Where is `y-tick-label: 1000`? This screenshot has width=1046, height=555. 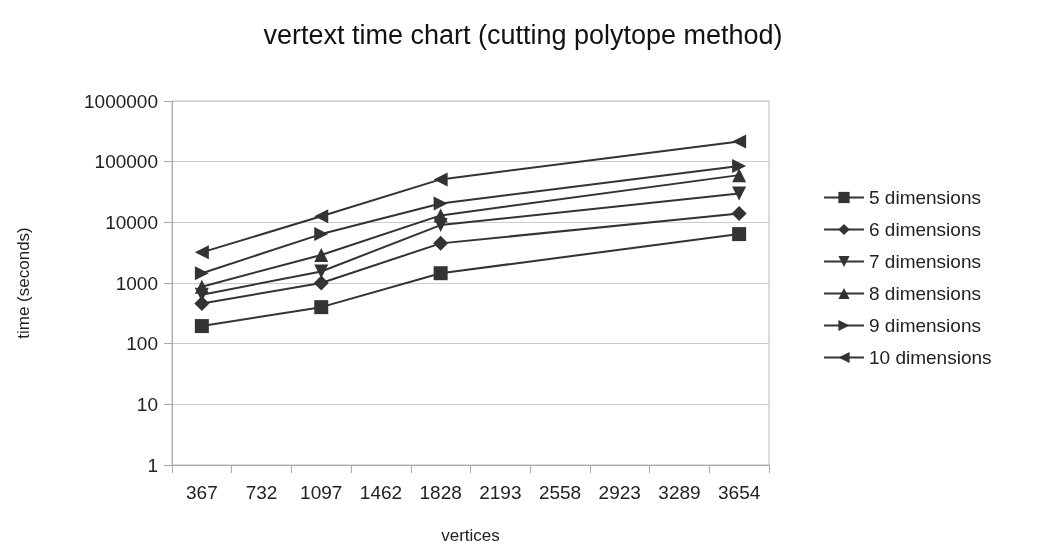
y-tick-label: 1000 is located at coordinates (136, 283).